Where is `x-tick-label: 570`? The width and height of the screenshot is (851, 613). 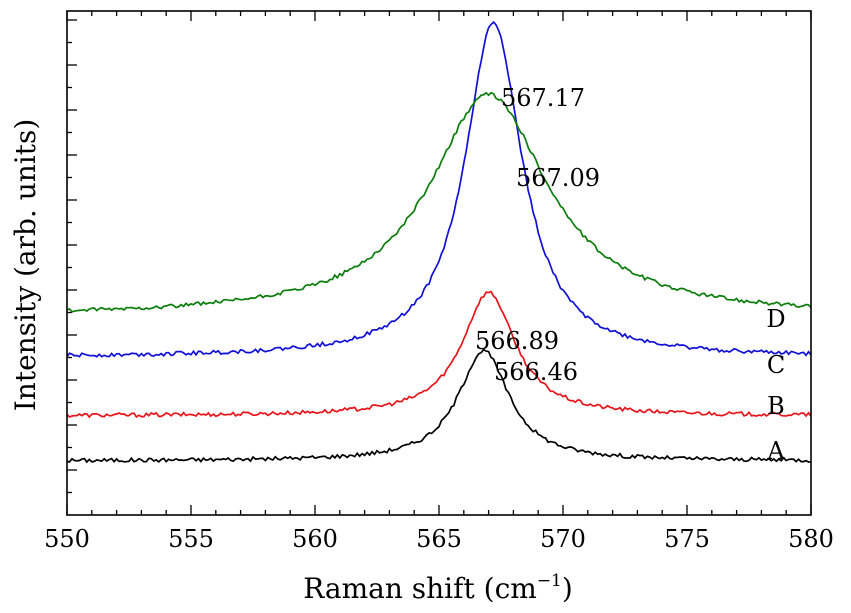
x-tick-label: 570 is located at coordinates (563, 539).